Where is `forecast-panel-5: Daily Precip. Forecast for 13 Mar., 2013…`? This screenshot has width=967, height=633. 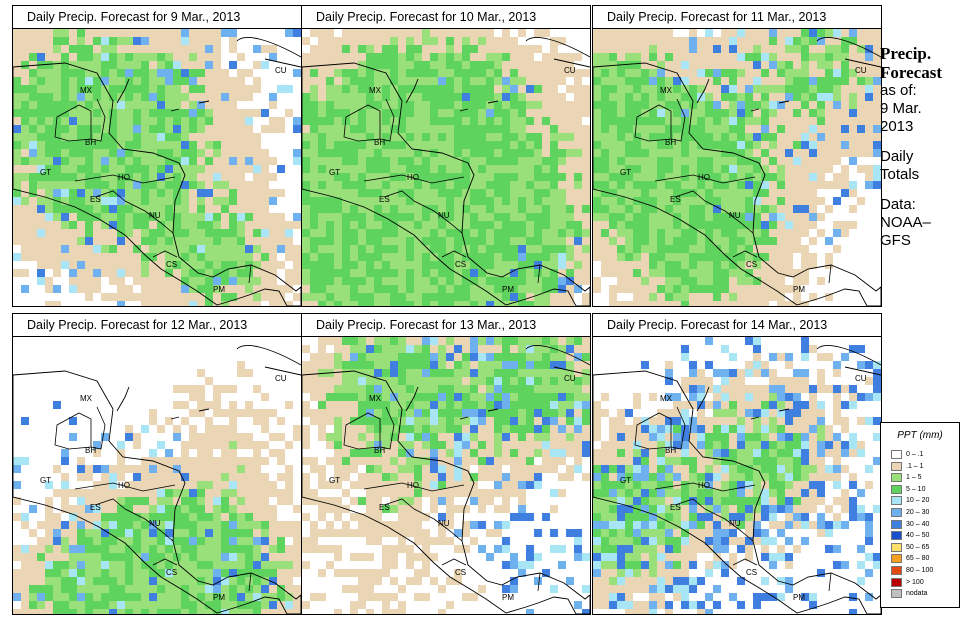
forecast-panel-5: Daily Precip. Forecast for 13 Mar., 2013… is located at coordinates (446, 464).